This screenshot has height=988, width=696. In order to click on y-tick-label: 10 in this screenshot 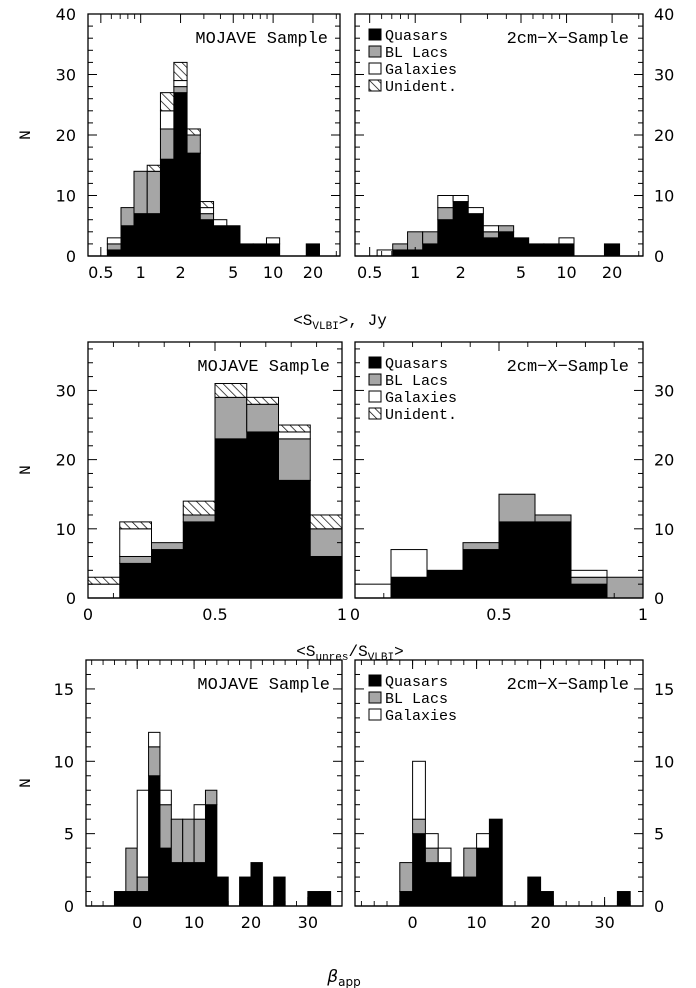, I will do `click(664, 761)`.